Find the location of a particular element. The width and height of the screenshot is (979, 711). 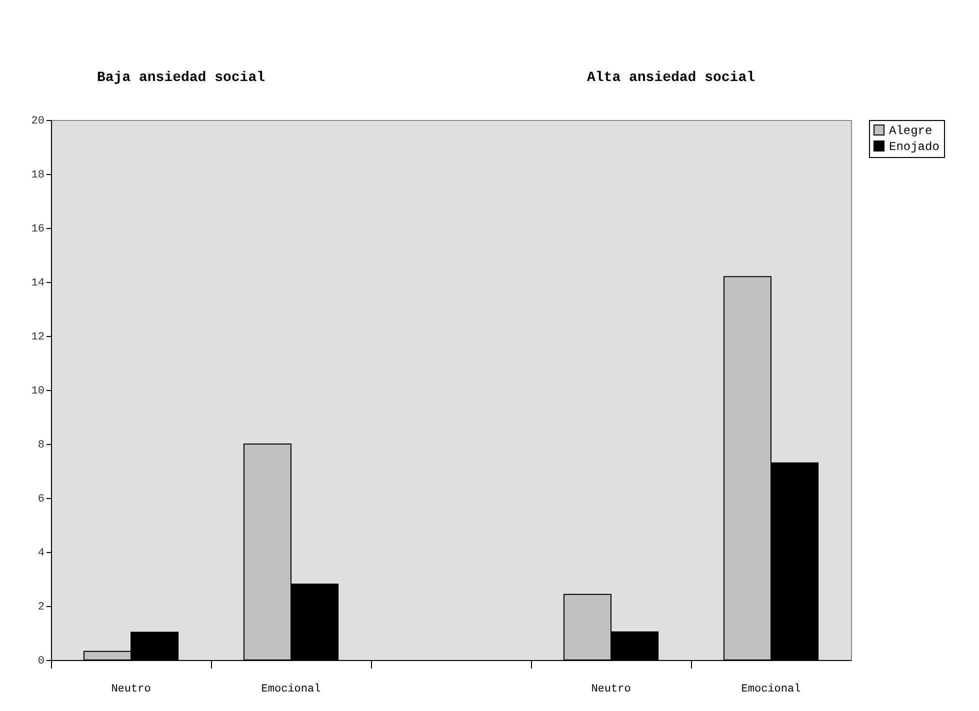

y-tick-label: 10 is located at coordinates (37, 392).